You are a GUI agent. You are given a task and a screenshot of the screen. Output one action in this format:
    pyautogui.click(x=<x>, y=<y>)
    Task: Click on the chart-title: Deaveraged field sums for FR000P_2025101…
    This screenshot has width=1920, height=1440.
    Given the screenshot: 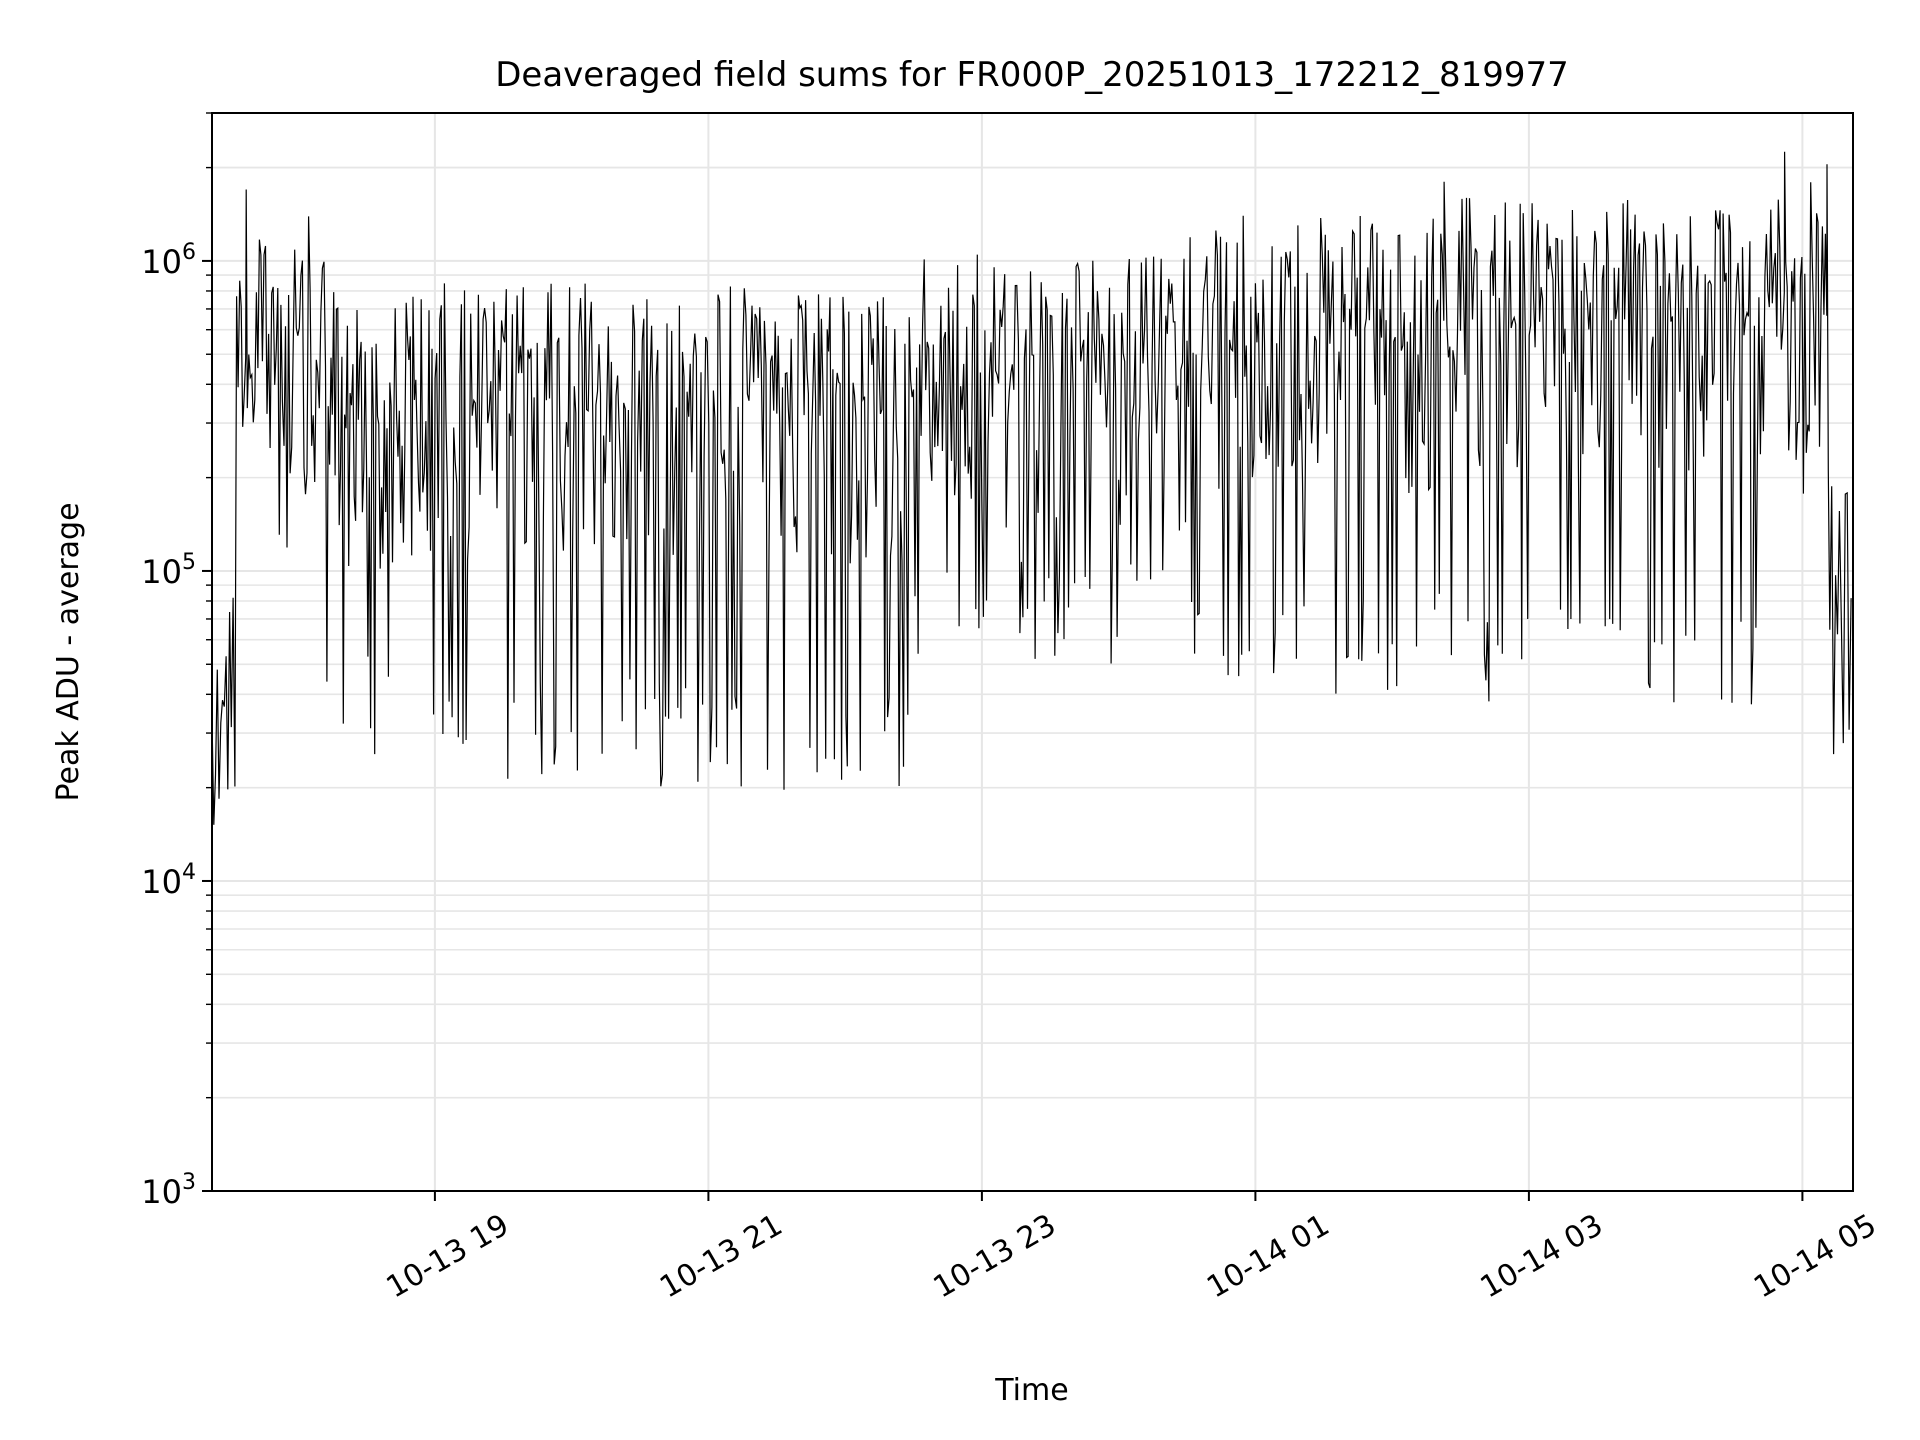 What is the action you would take?
    pyautogui.click(x=1032, y=75)
    